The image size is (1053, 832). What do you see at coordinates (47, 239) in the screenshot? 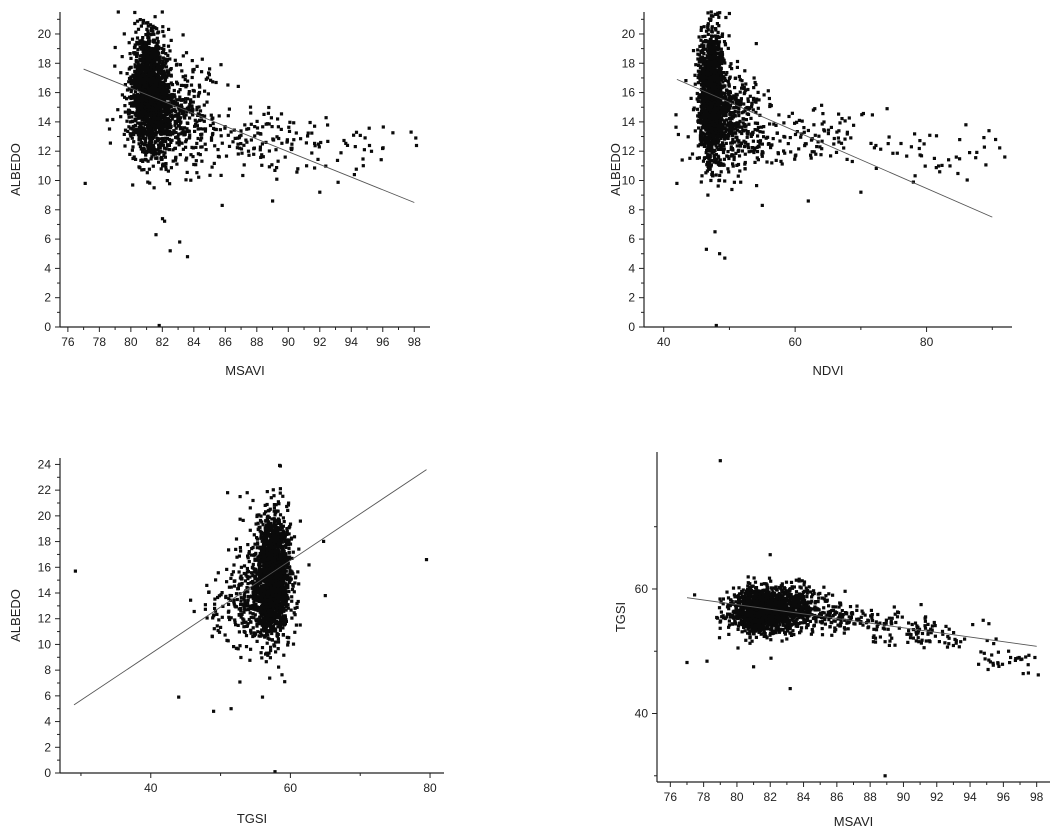
I see `y-tick-label: 6` at bounding box center [47, 239].